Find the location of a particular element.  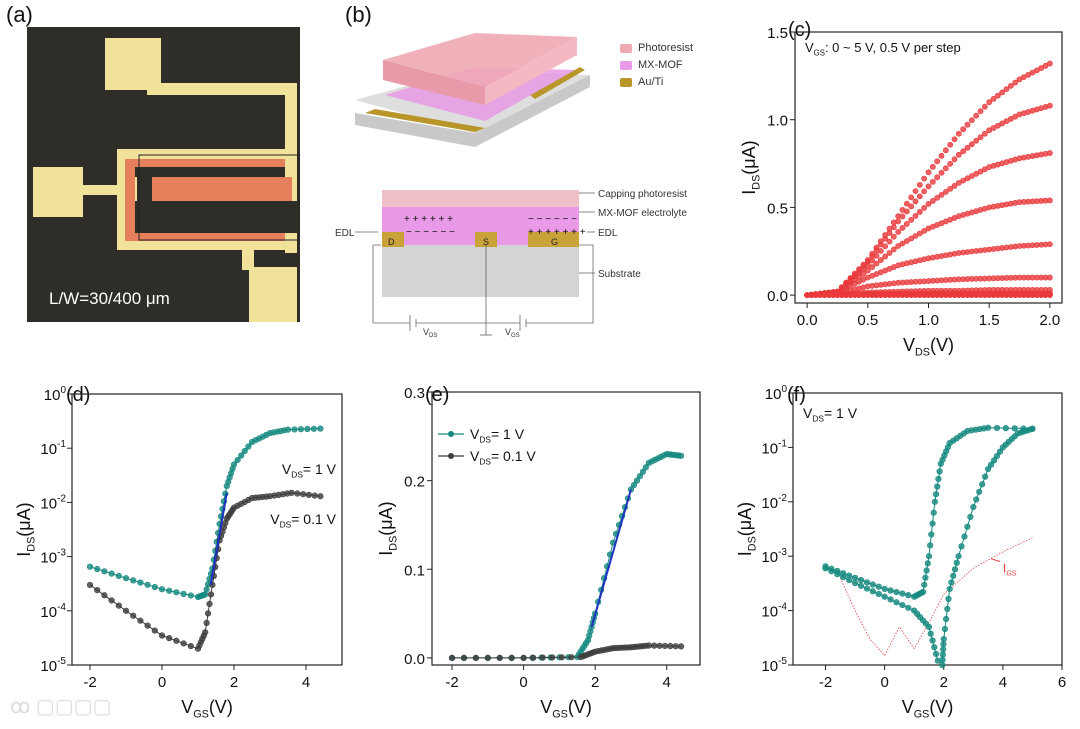

legend-label: Au/Ti is located at coordinates (651, 82).